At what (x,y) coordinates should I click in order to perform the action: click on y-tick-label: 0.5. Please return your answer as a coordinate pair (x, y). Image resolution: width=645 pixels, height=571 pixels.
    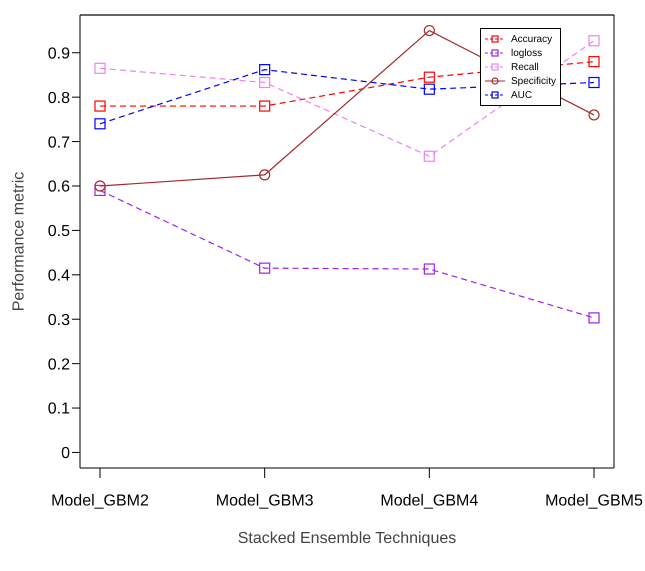
    Looking at the image, I should click on (59, 231).